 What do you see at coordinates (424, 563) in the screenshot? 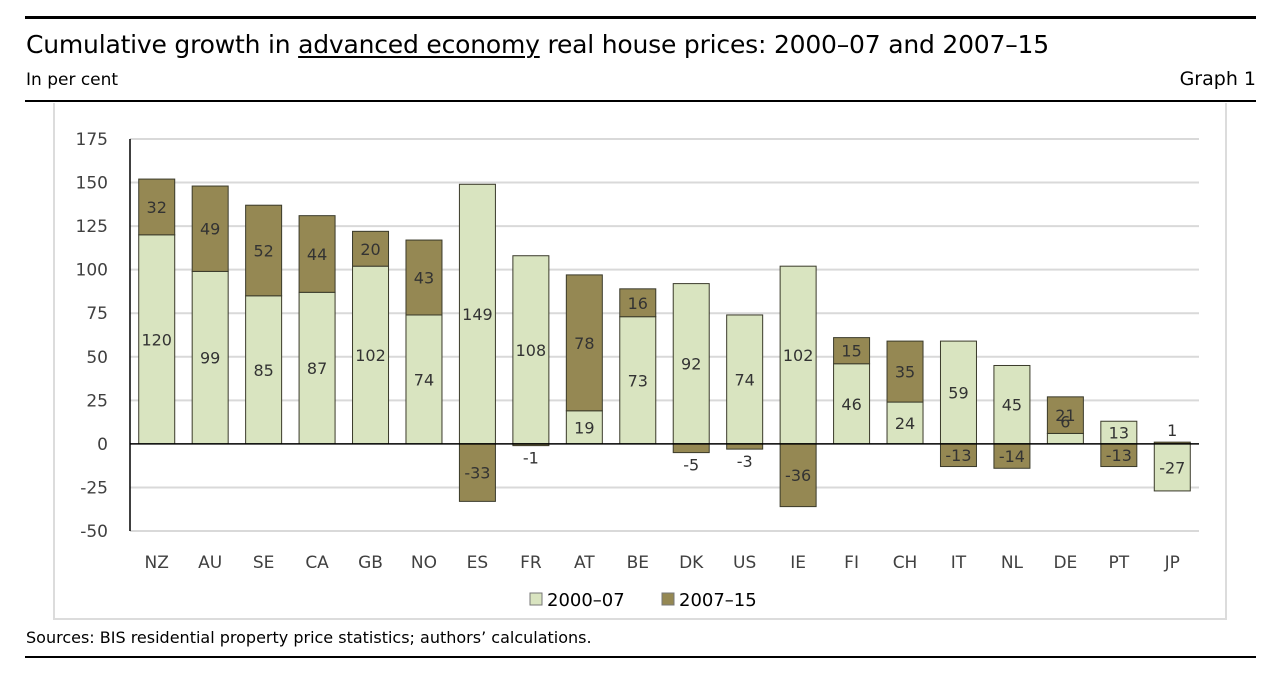
I see `x-category-label: NO` at bounding box center [424, 563].